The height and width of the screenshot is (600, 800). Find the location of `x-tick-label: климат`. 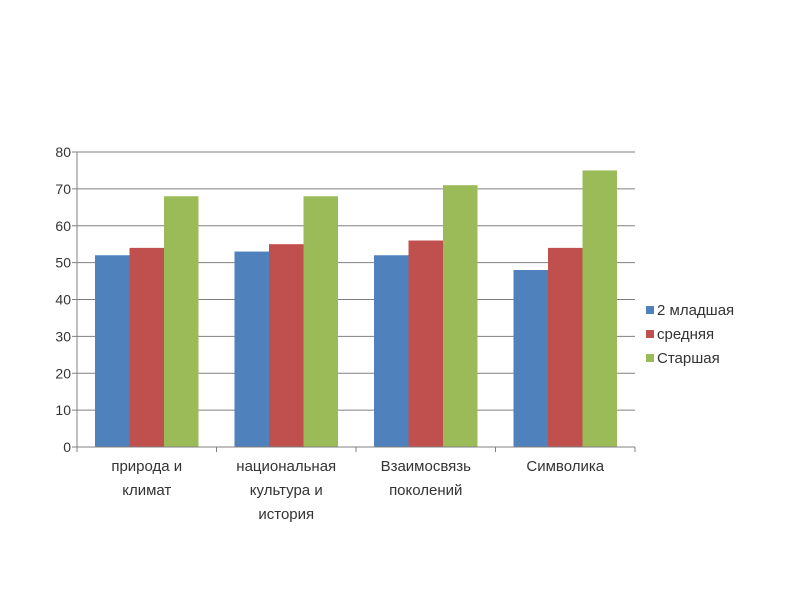

x-tick-label: климат is located at coordinates (146, 490).